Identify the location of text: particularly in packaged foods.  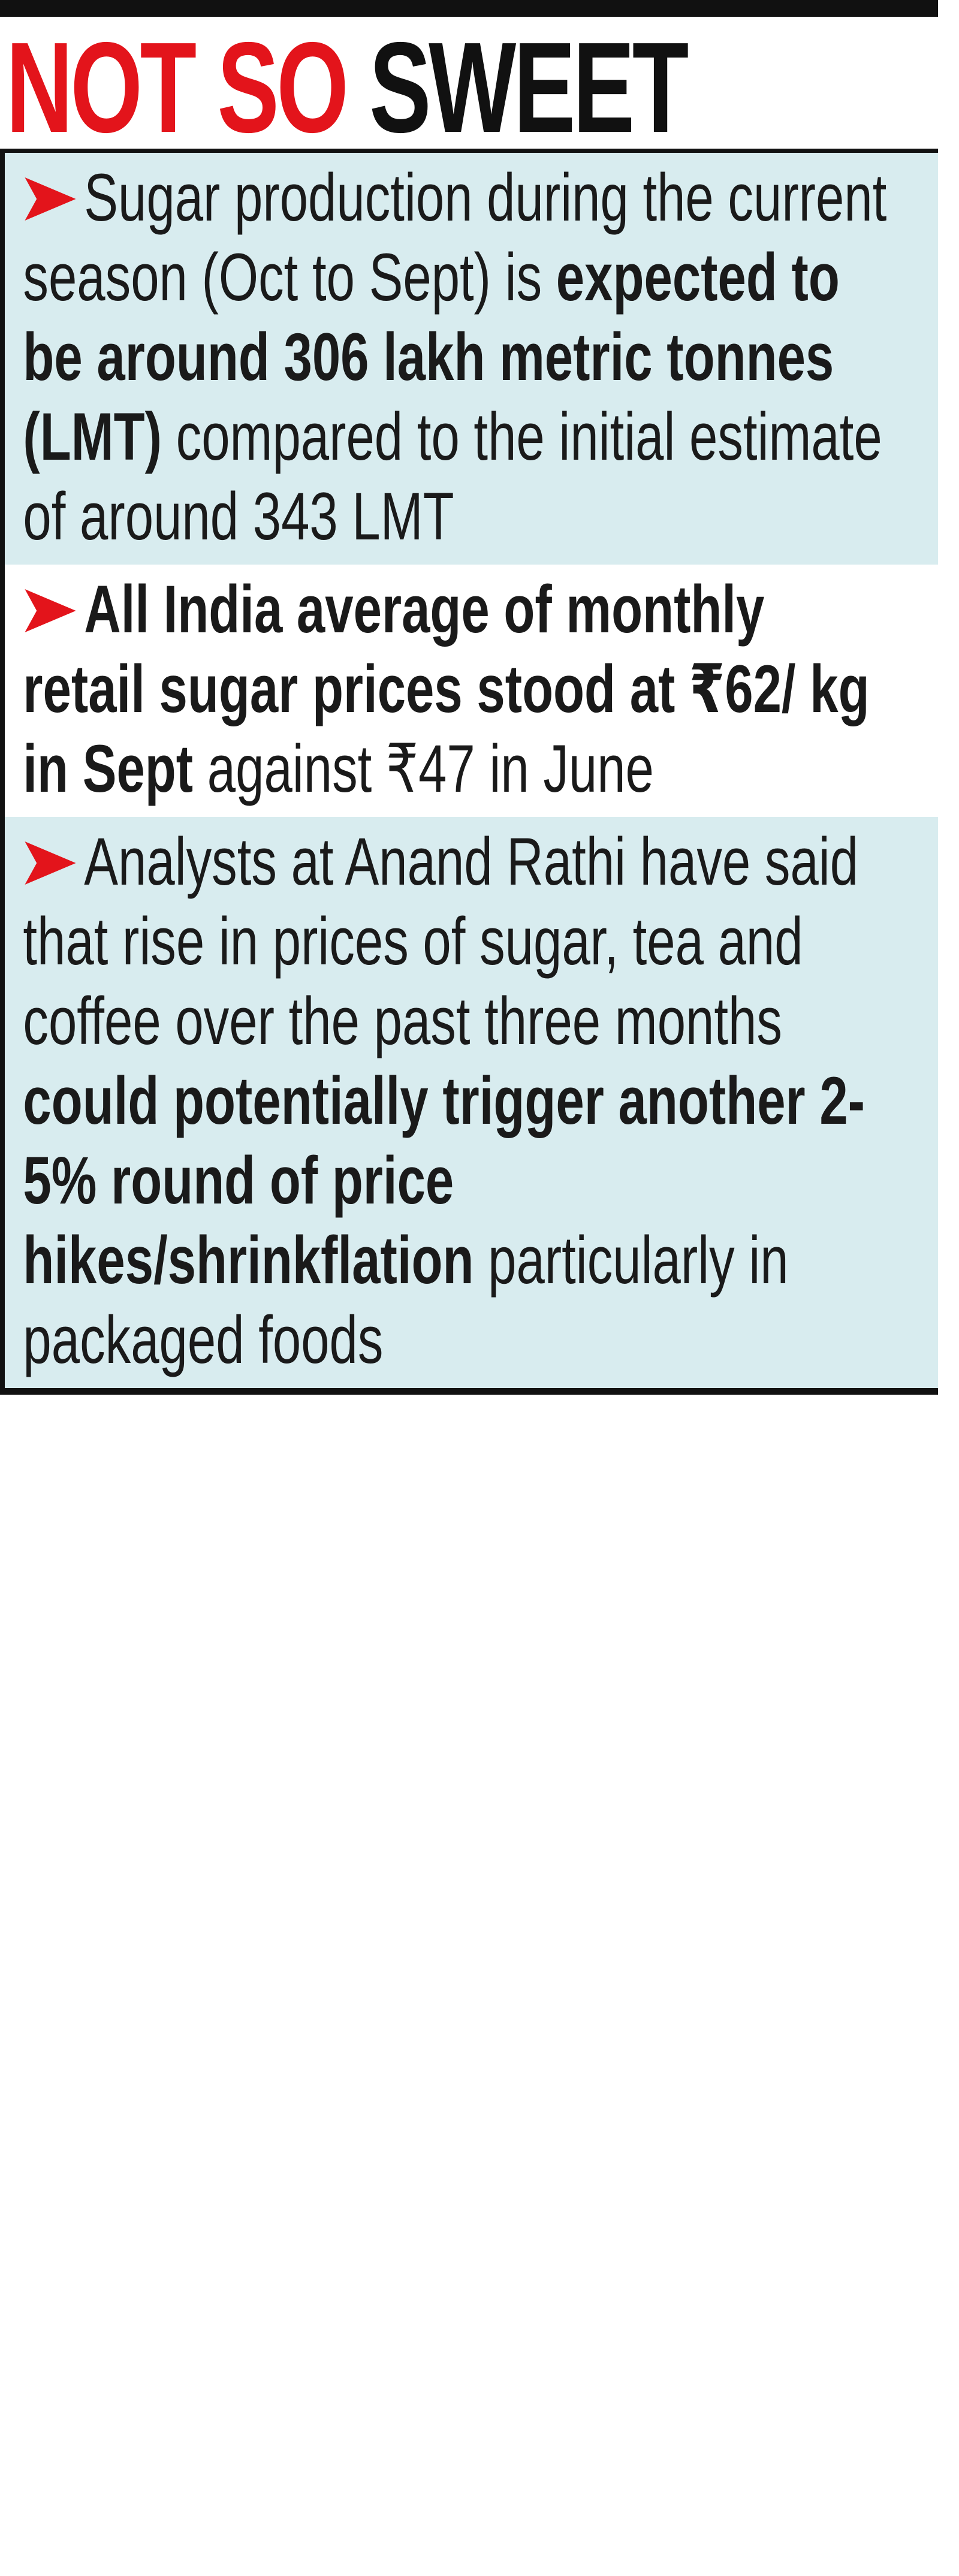
(406, 1300).